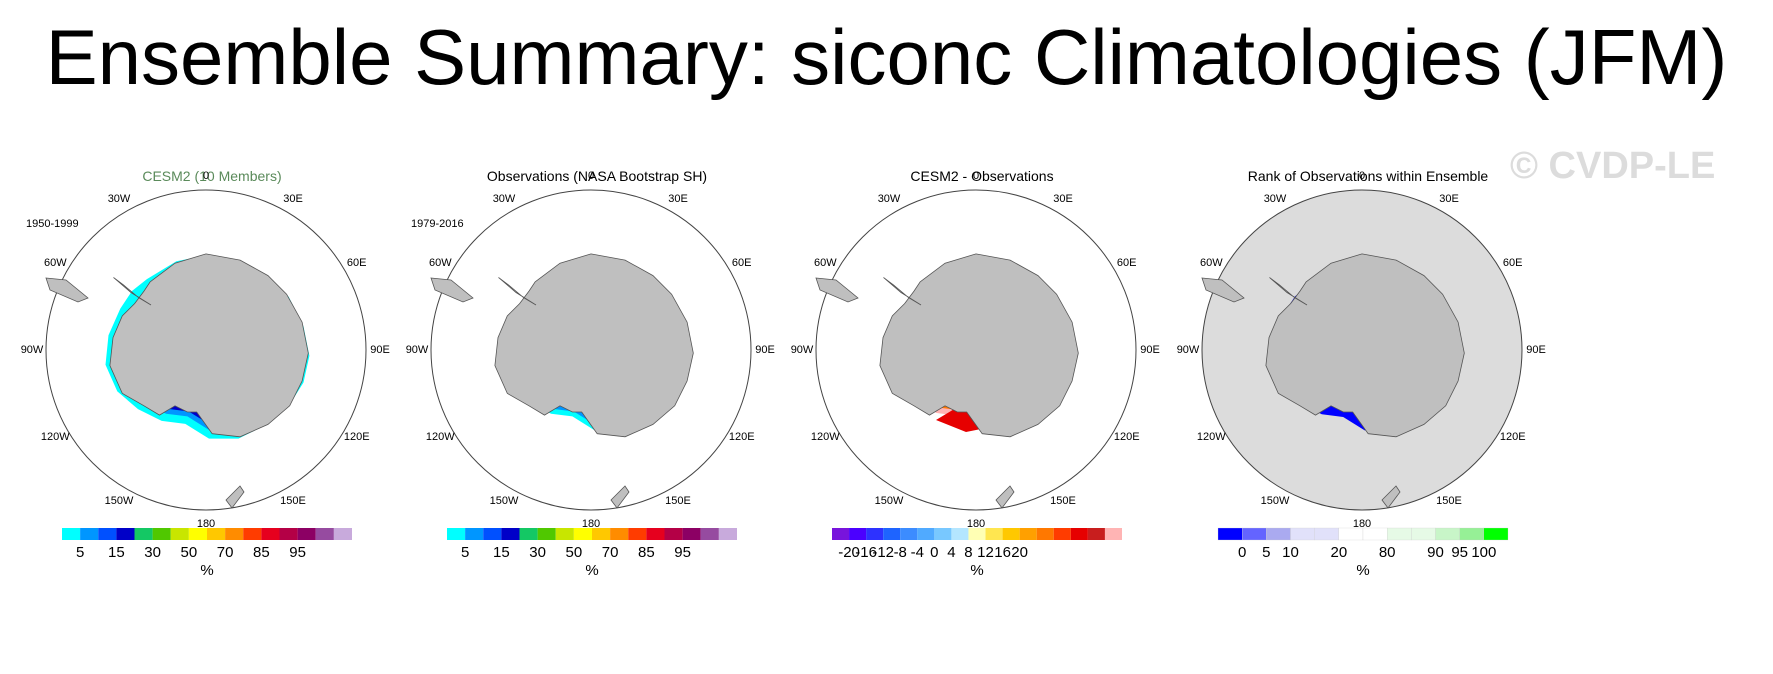 The height and width of the screenshot is (674, 1773). I want to click on panel-title: Observations (NASA Bootstrap SH), so click(597, 176).